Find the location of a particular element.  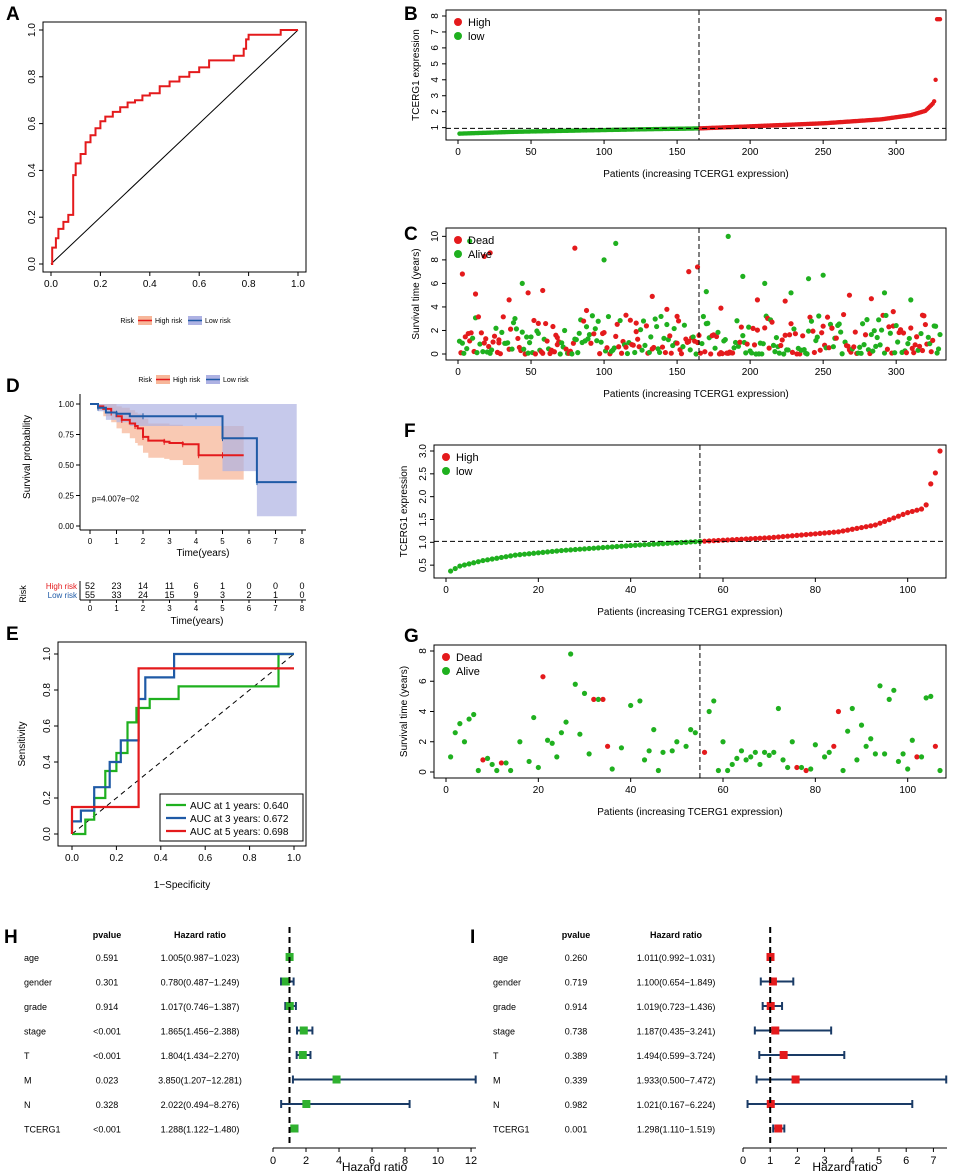

legend-label-high: High is located at coordinates (467, 458).